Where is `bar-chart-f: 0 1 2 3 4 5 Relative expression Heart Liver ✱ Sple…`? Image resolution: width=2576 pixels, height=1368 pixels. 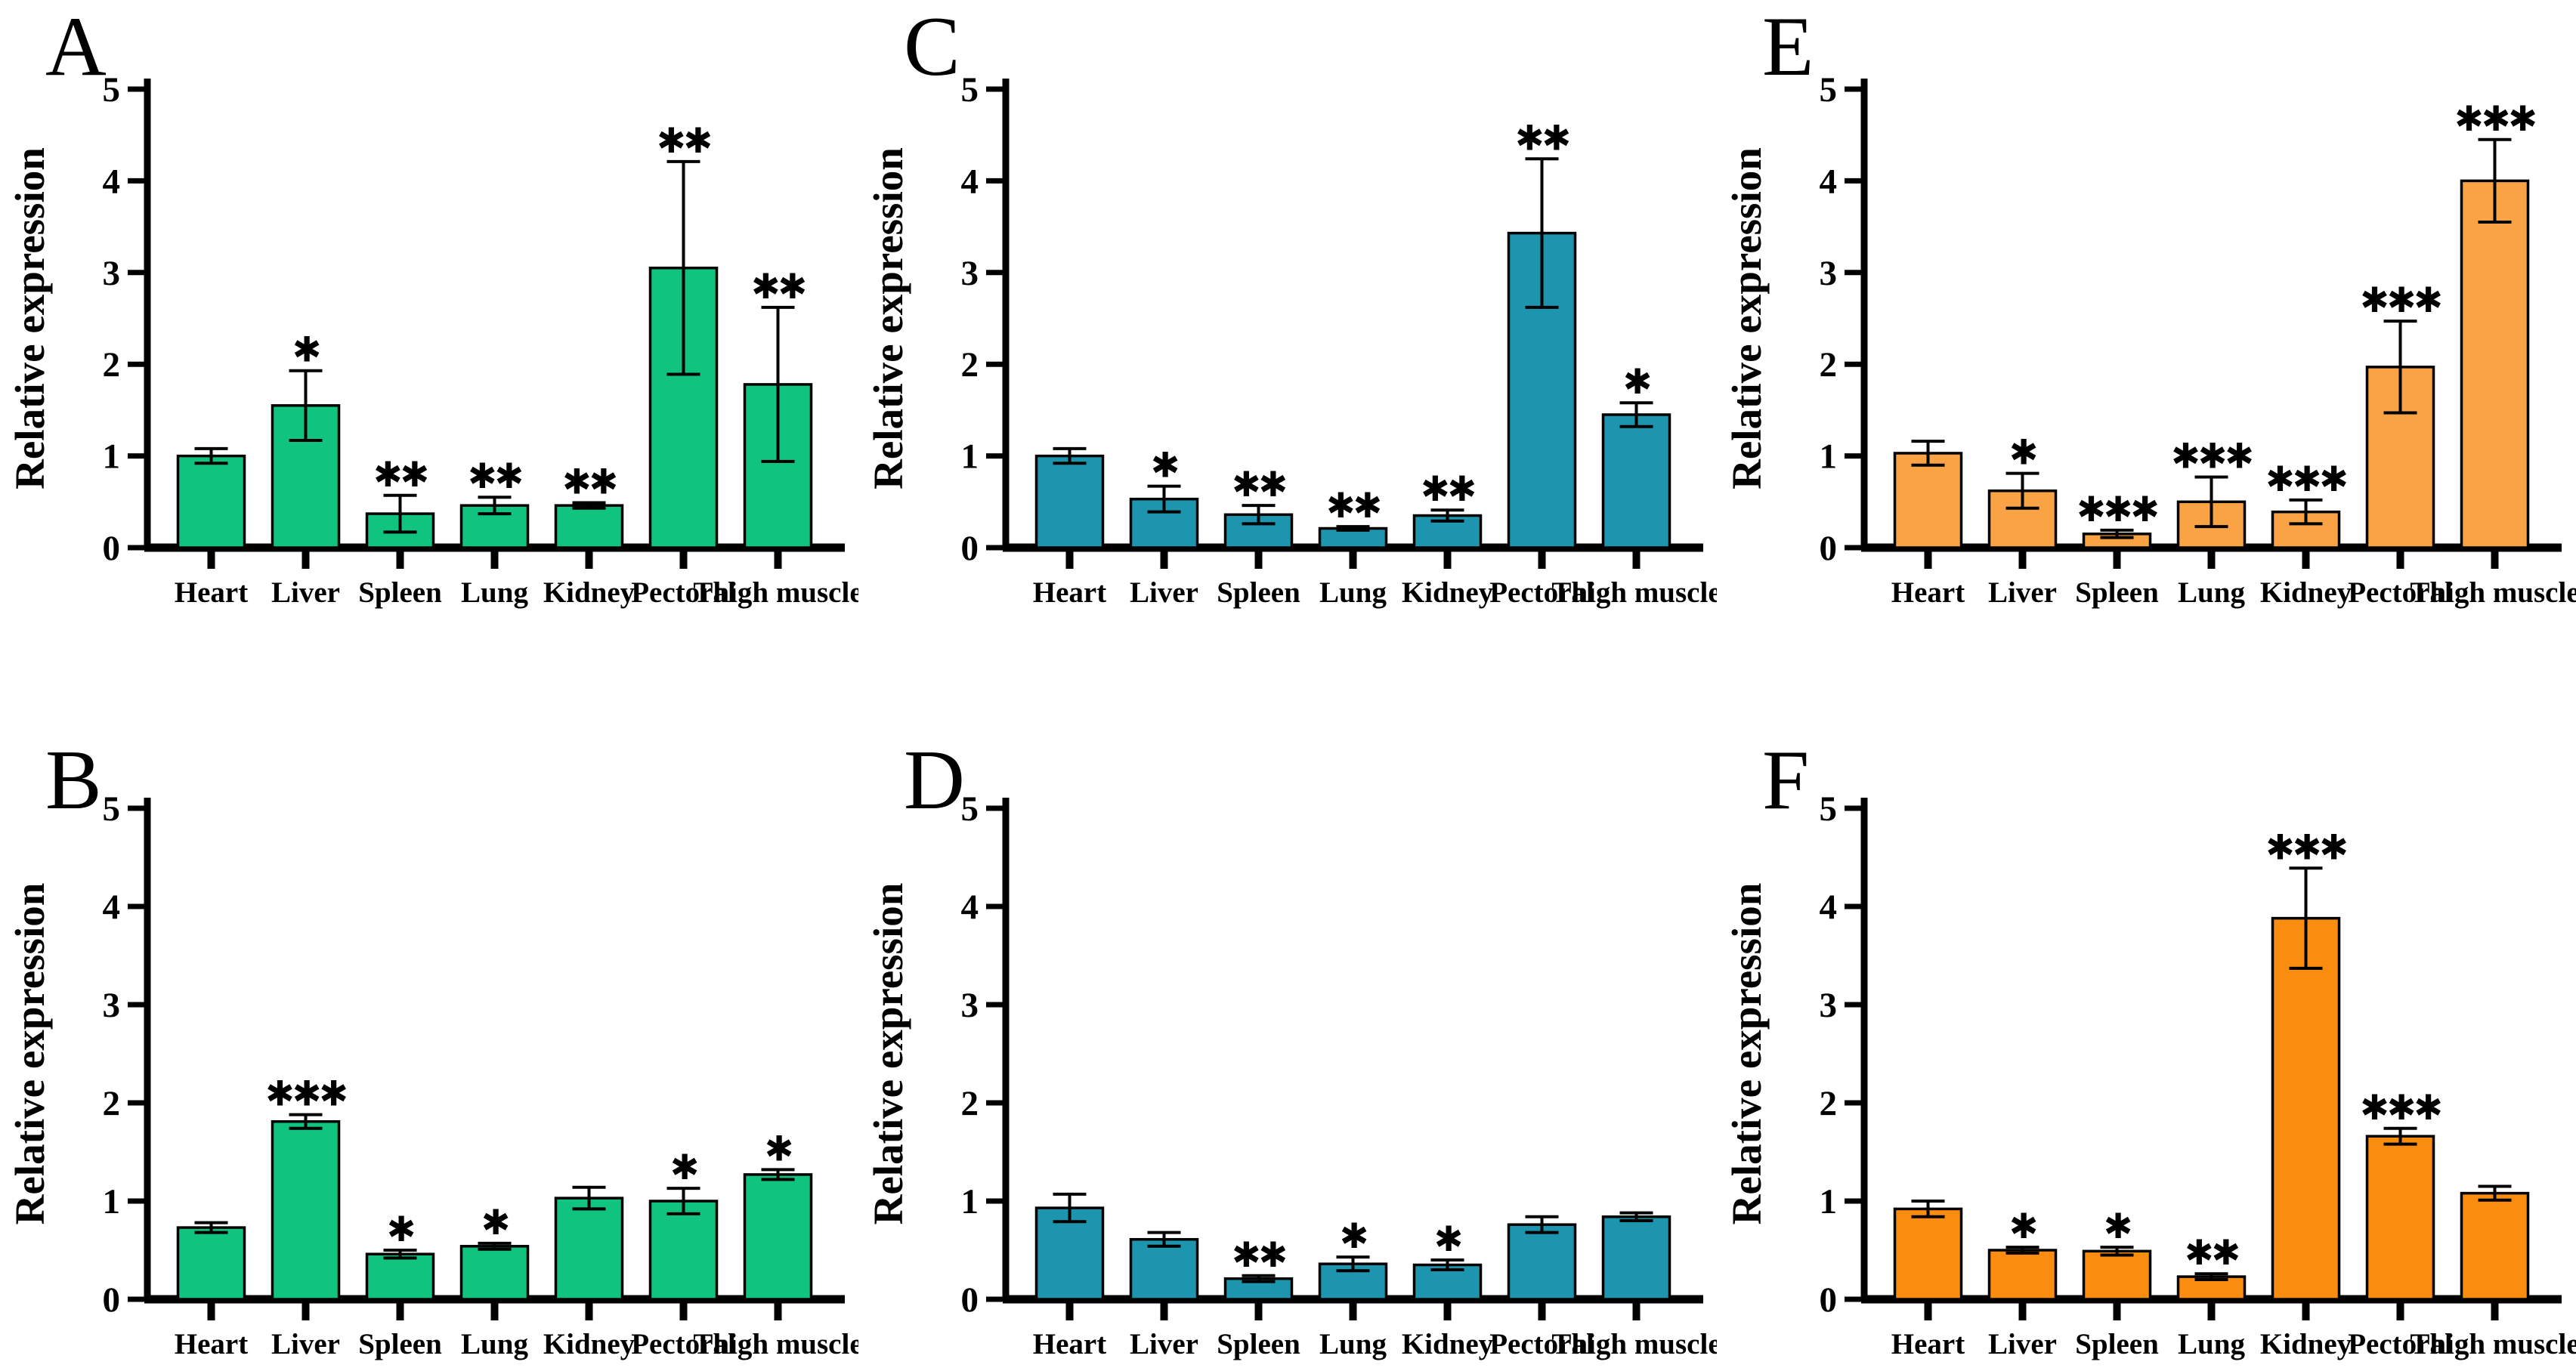
bar-chart-f: 0 1 2 3 4 5 Relative expression Heart Liver ✱ Sple… is located at coordinates (2150, 1075).